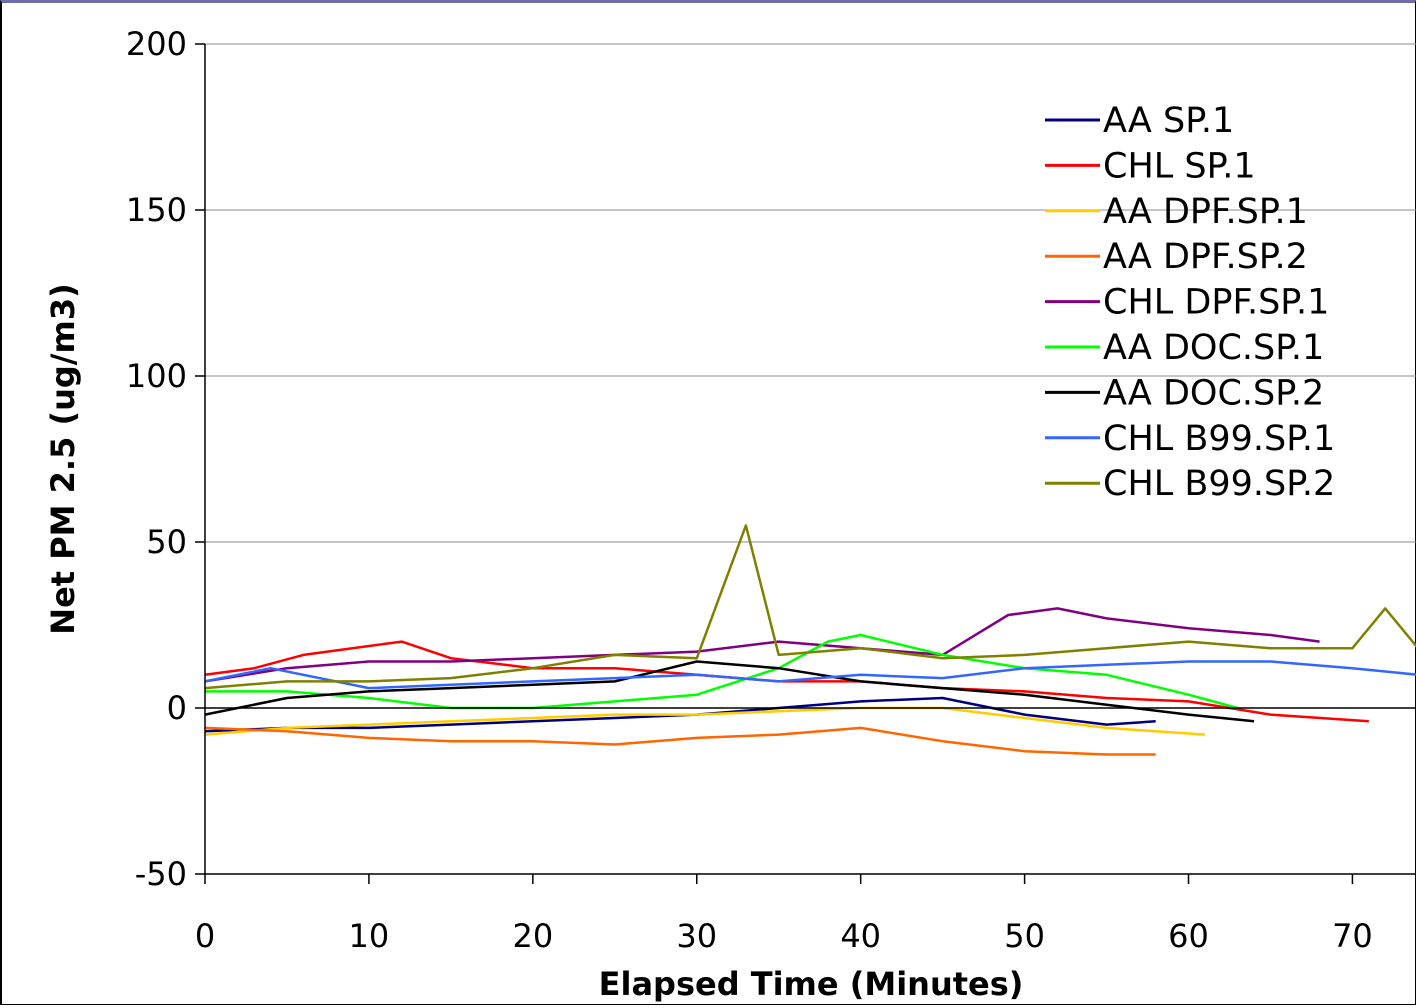 The image size is (1416, 1008). I want to click on y-axis-title: Net PM 2.5 (ug/m3), so click(63, 458).